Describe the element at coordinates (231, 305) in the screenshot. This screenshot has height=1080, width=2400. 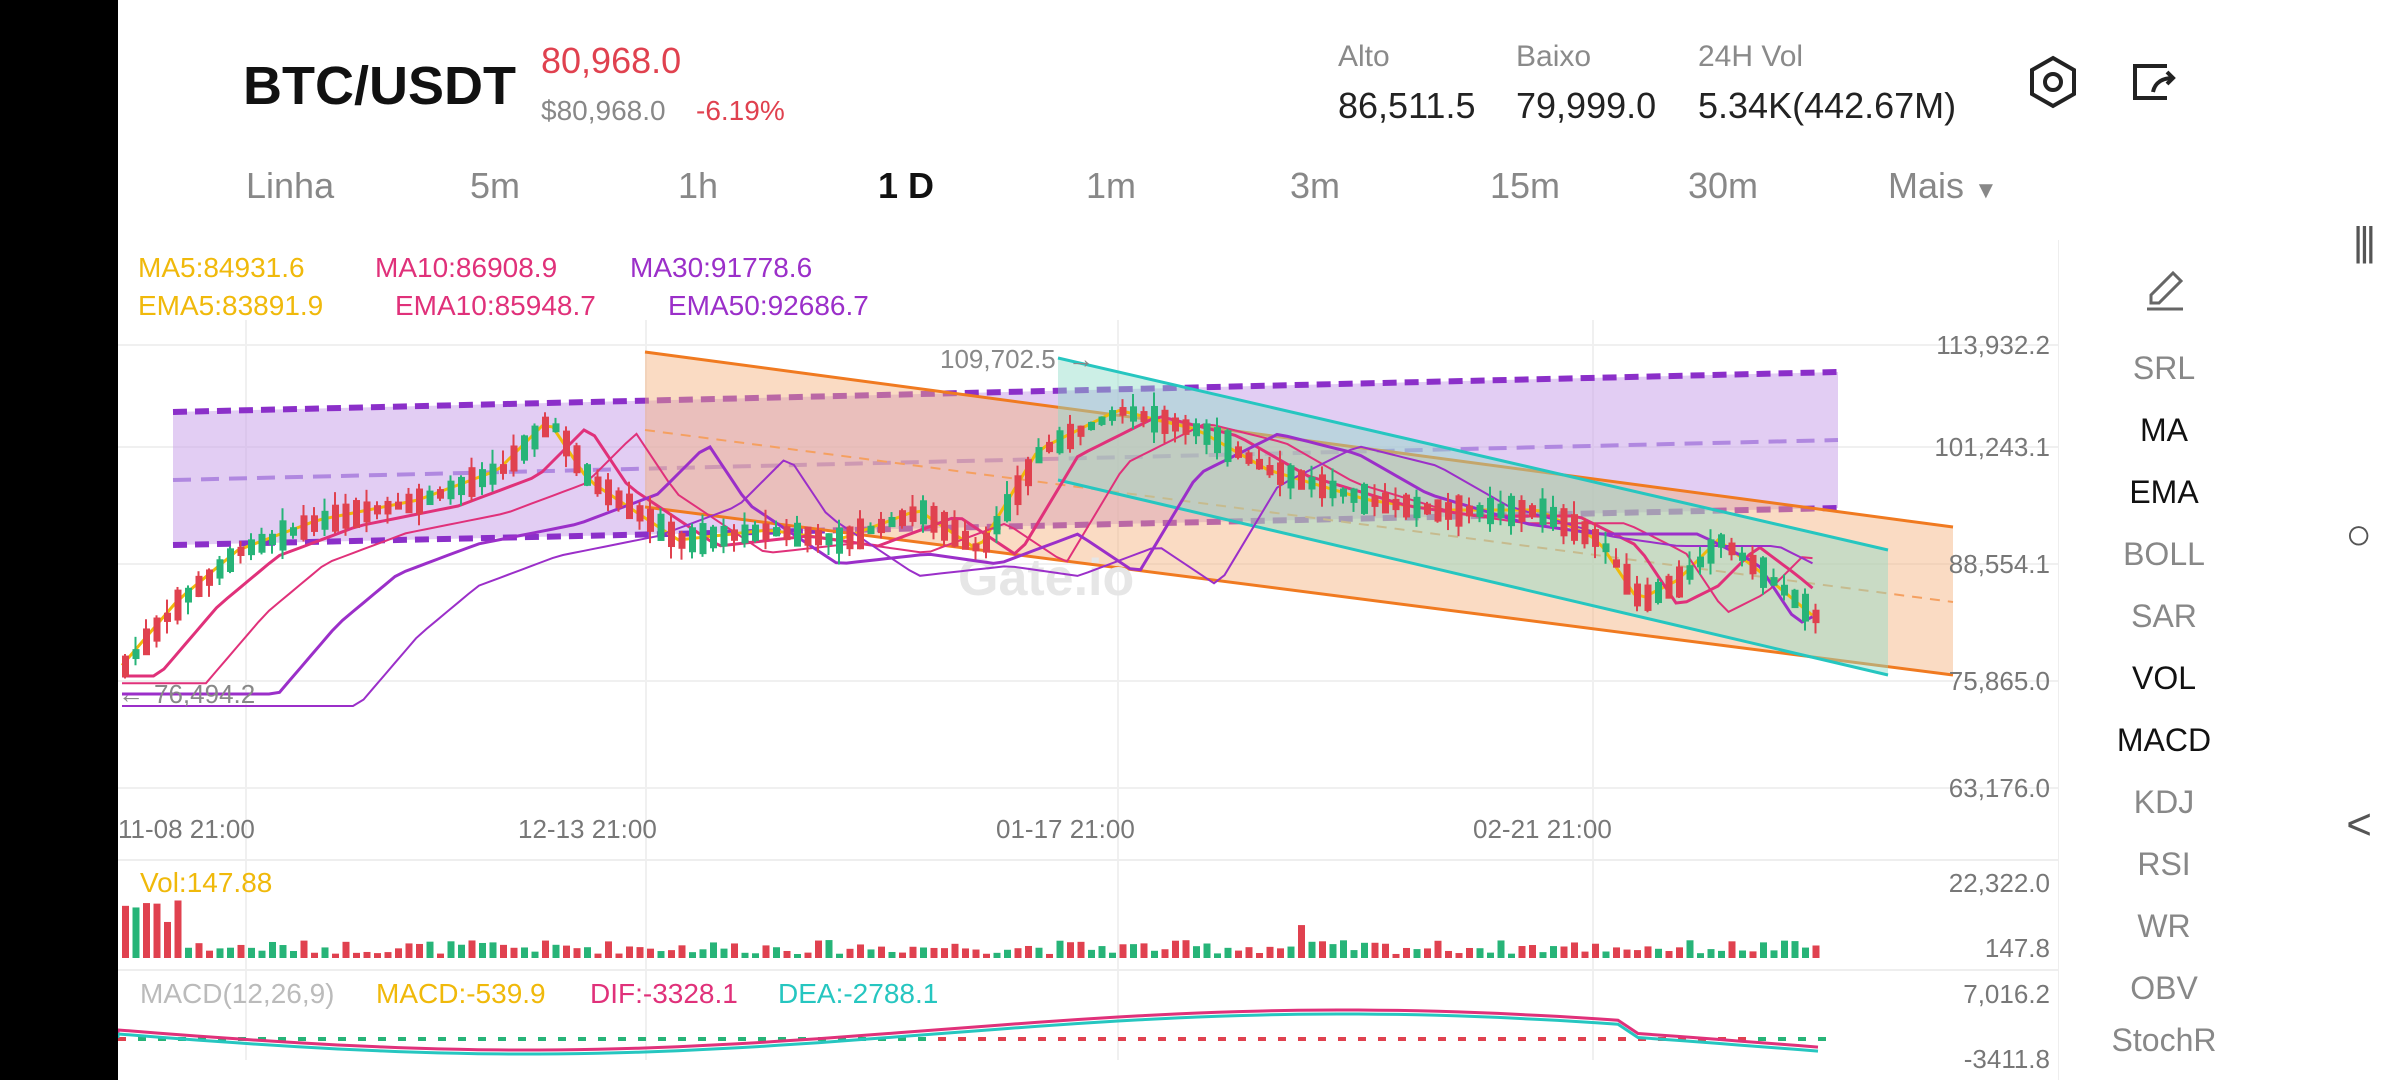
I see `legend-ema5: EMA5:83891.9` at that location.